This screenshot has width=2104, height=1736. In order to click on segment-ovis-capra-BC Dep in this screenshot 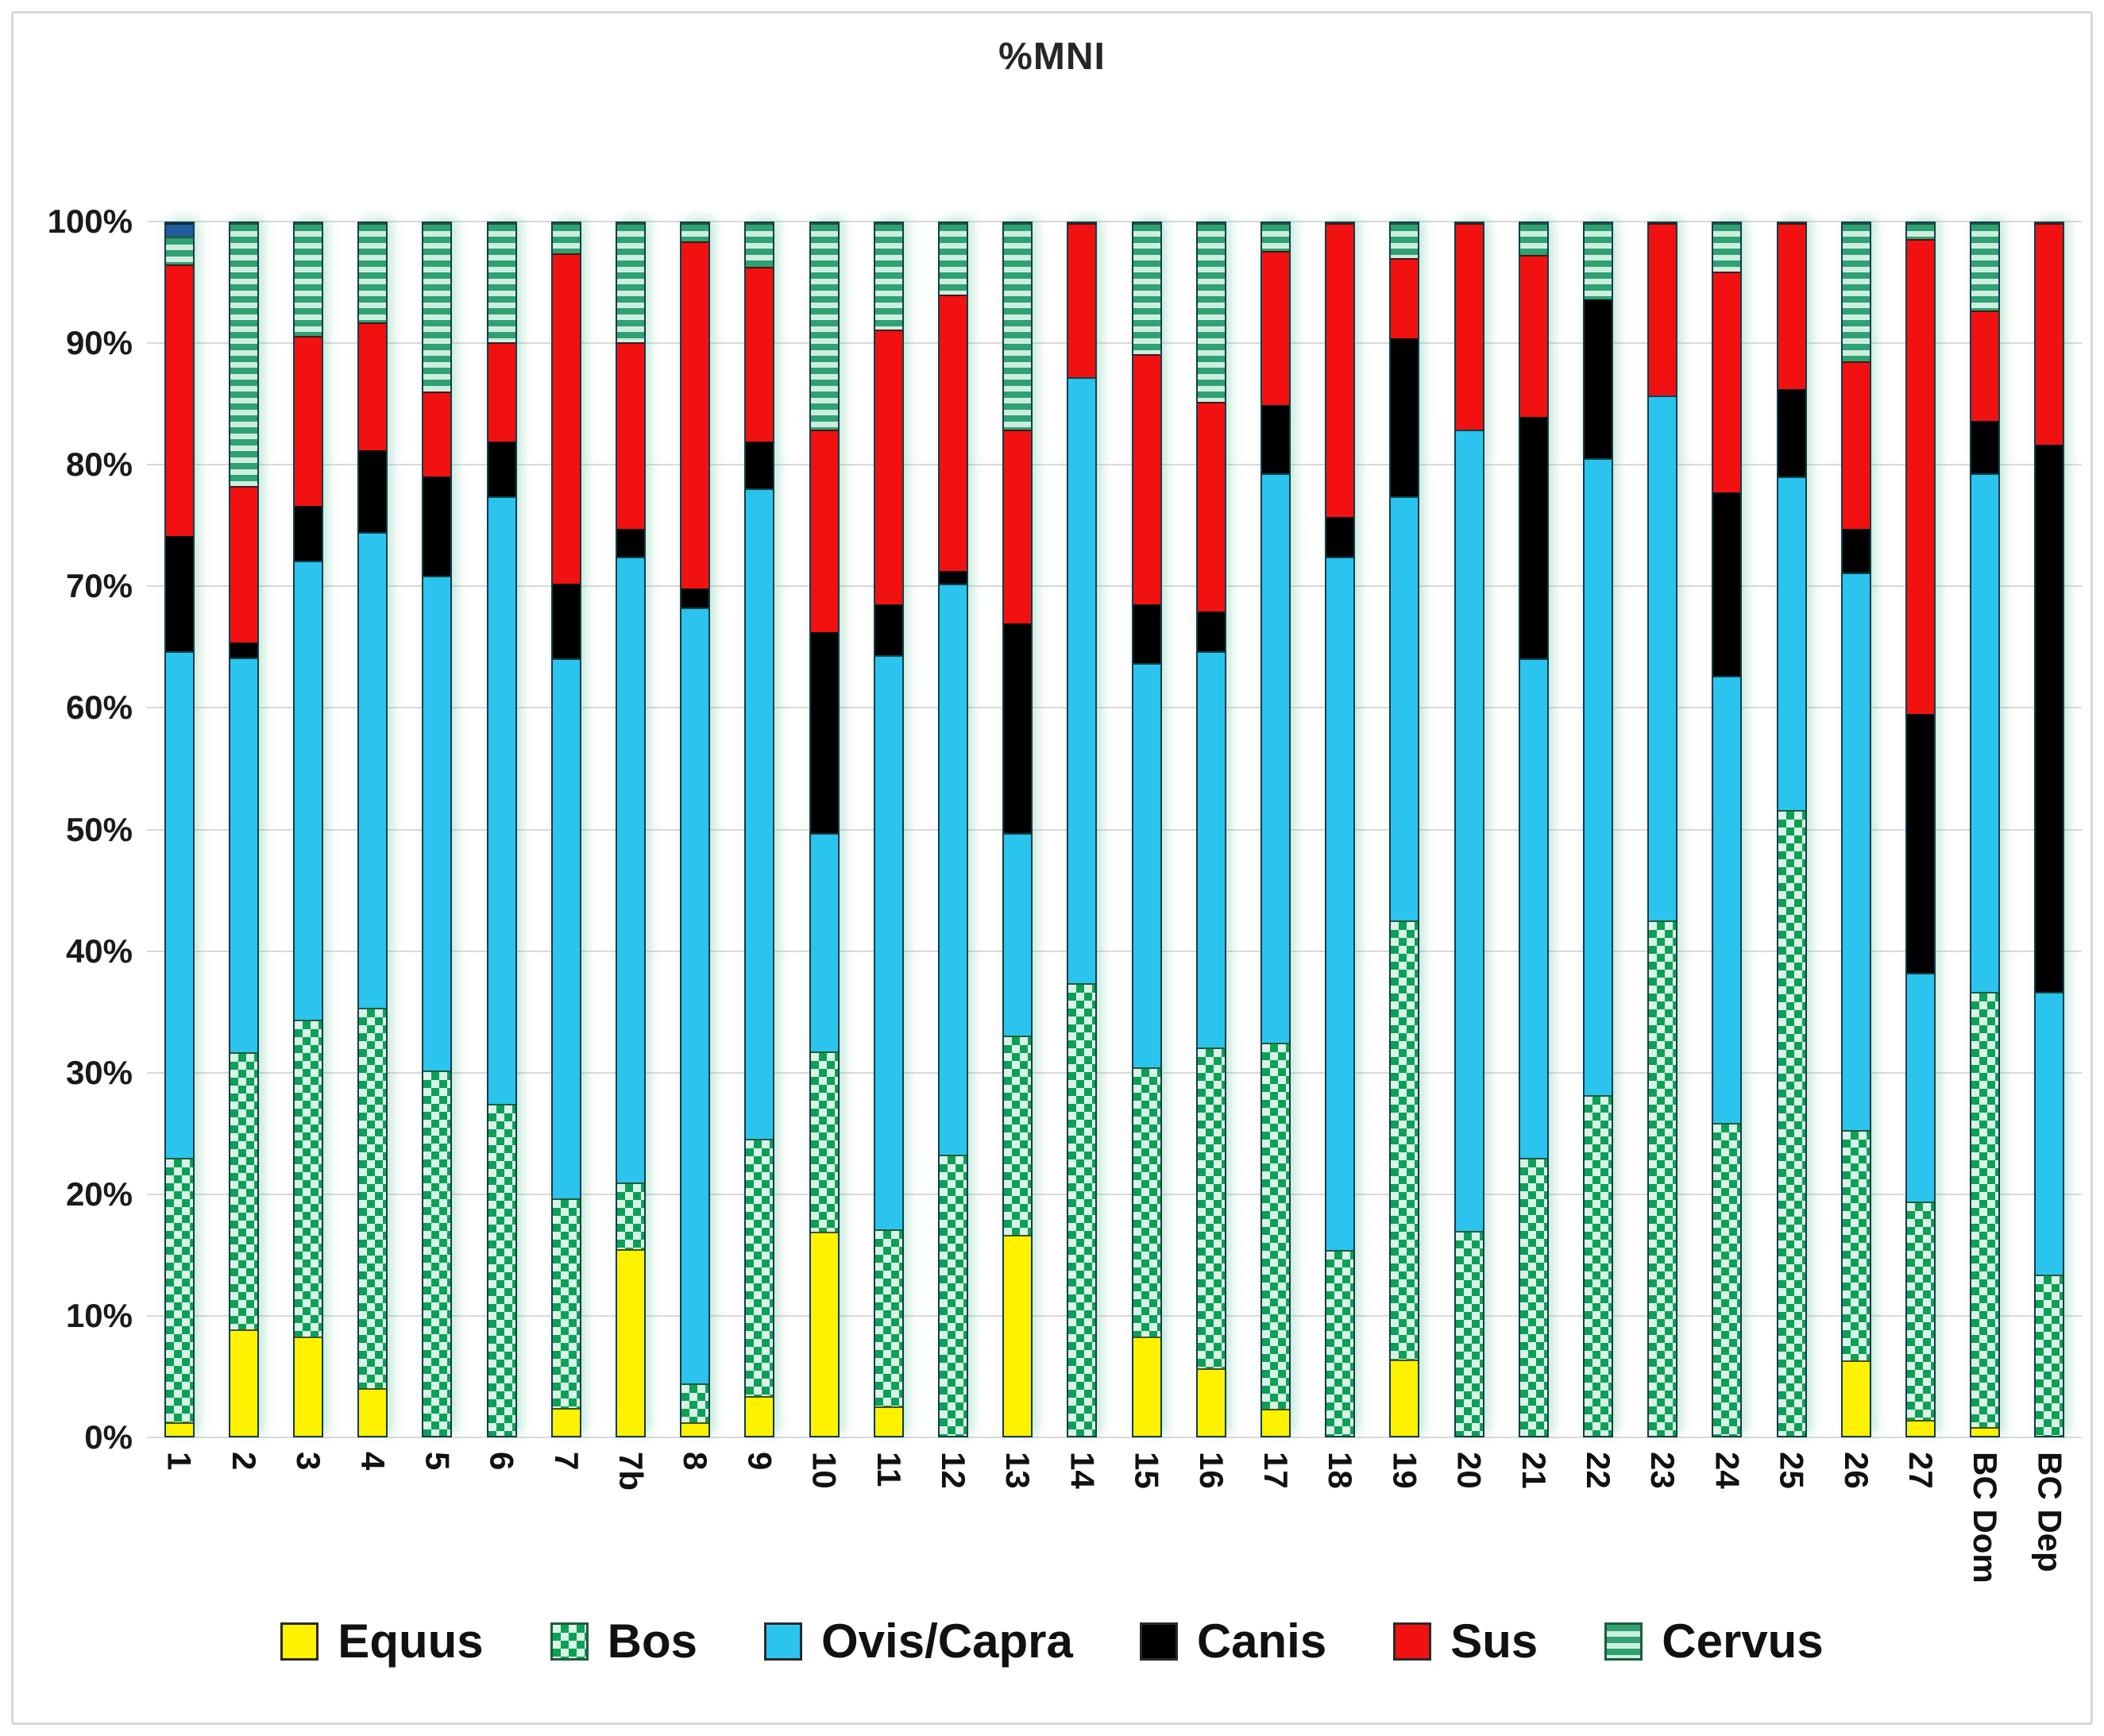, I will do `click(2049, 1133)`.